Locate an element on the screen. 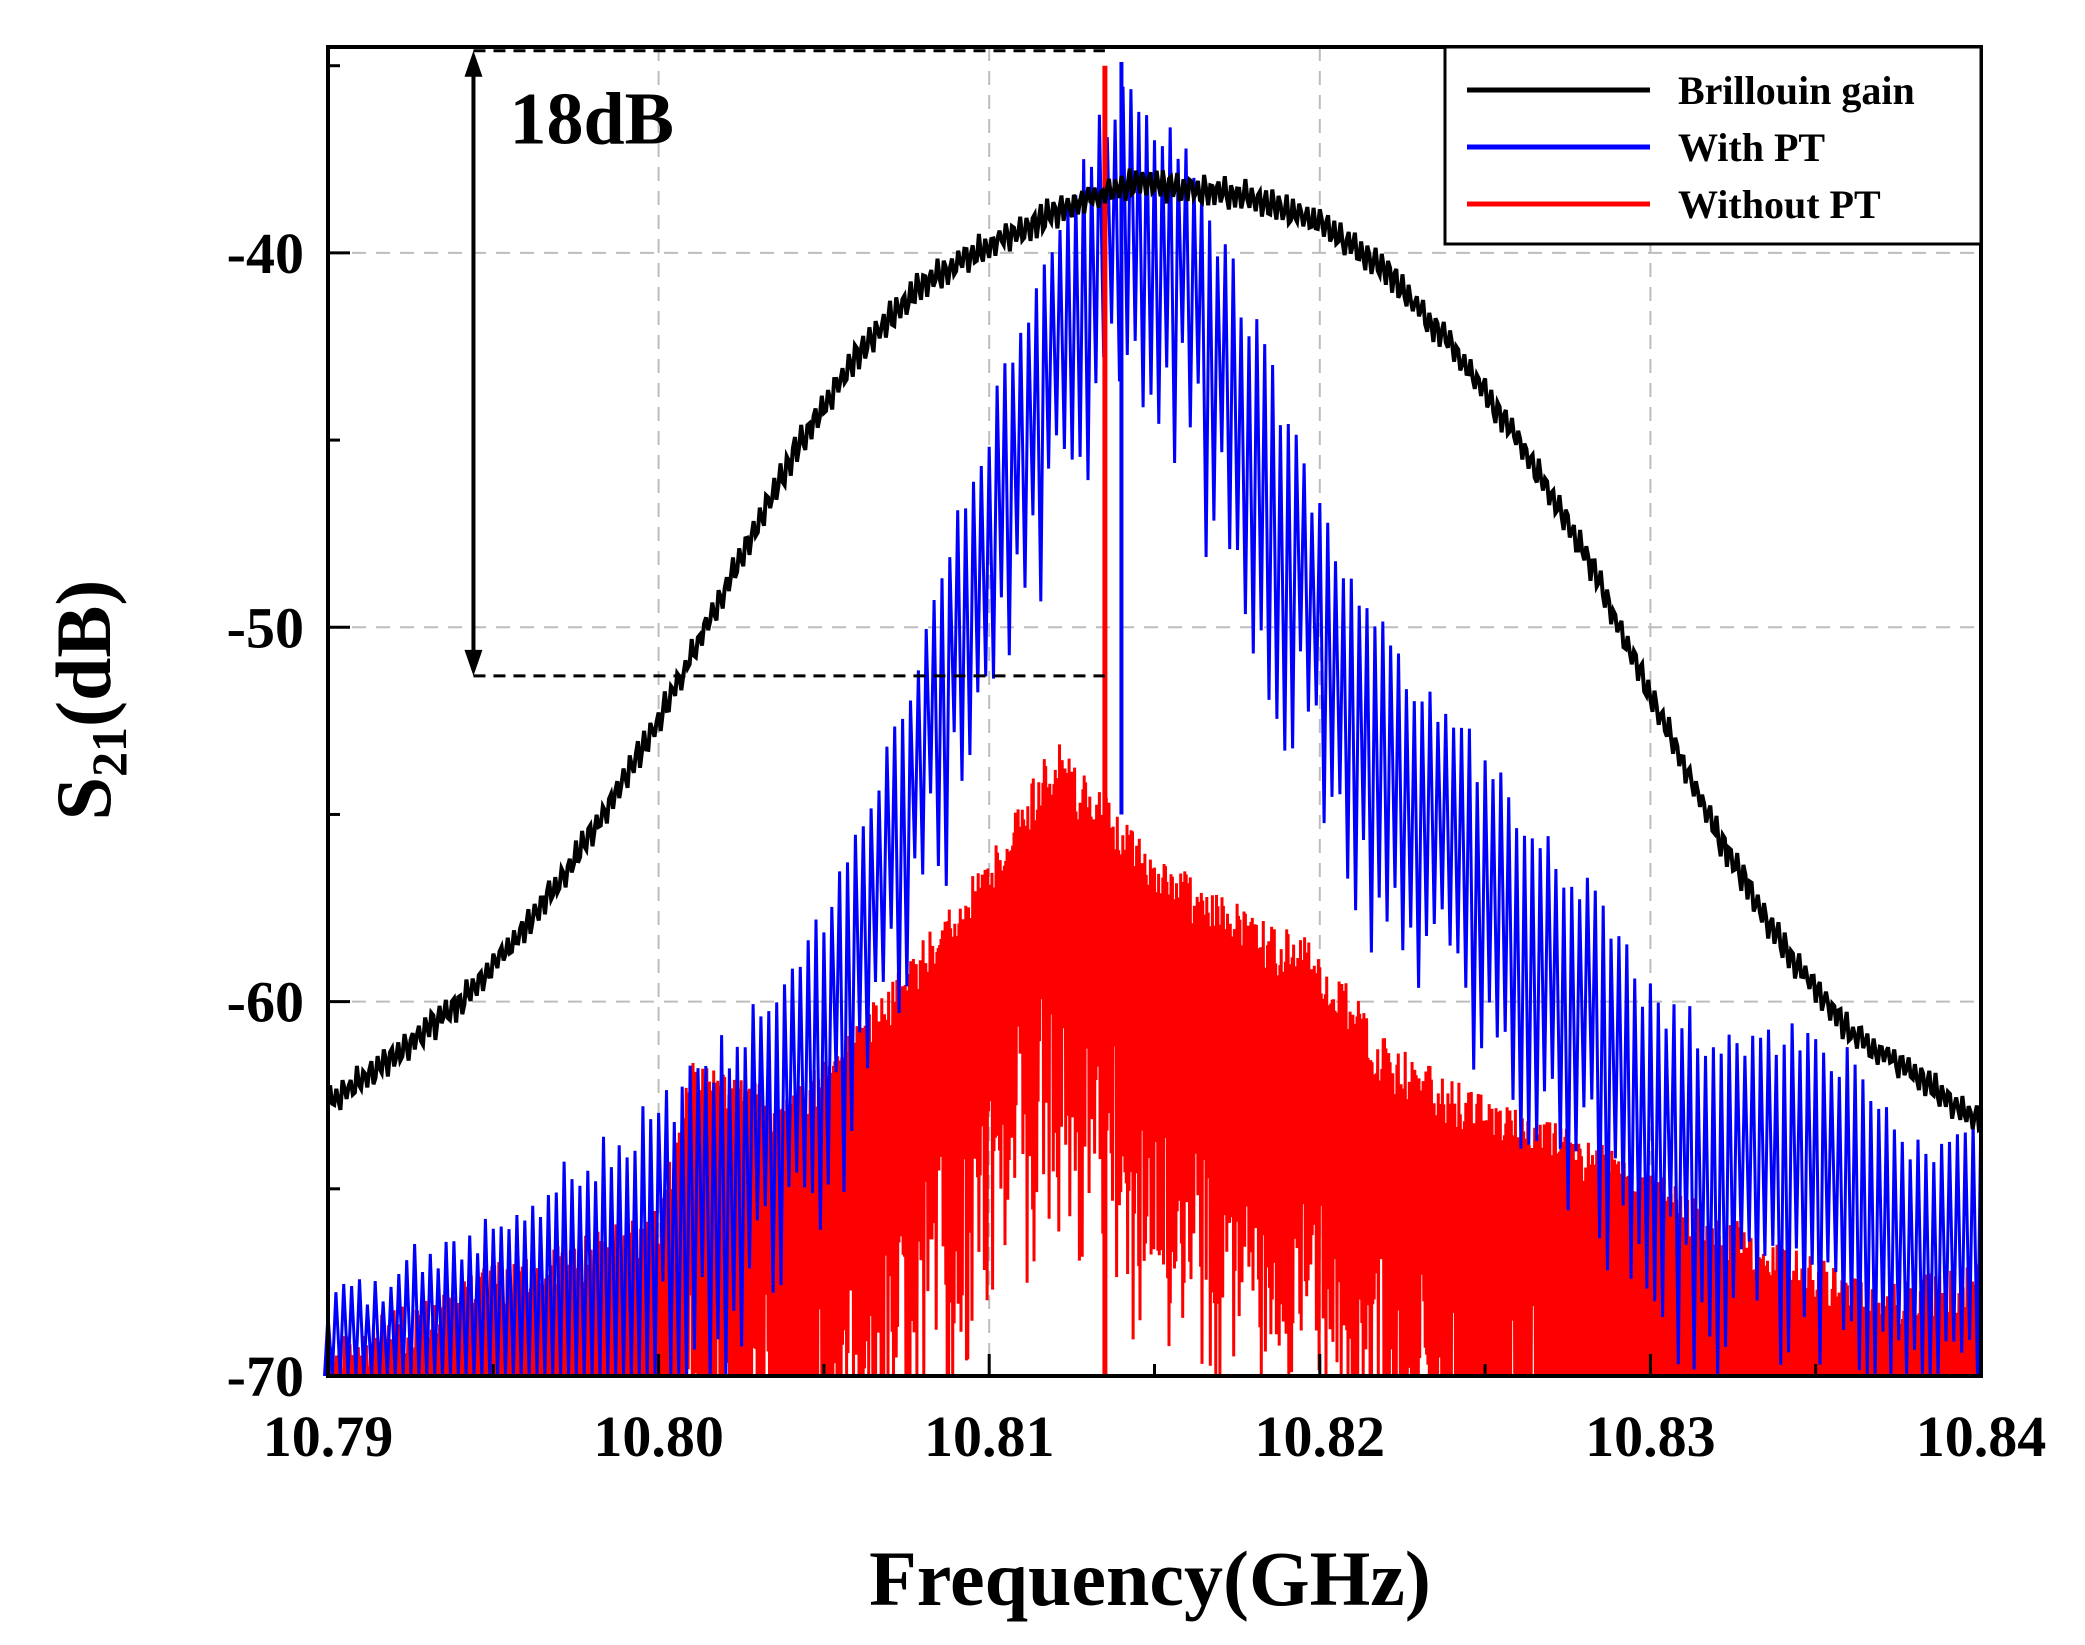 This screenshot has width=2085, height=1645. legend: Brillouin gain With PT Without PT is located at coordinates (1713, 145).